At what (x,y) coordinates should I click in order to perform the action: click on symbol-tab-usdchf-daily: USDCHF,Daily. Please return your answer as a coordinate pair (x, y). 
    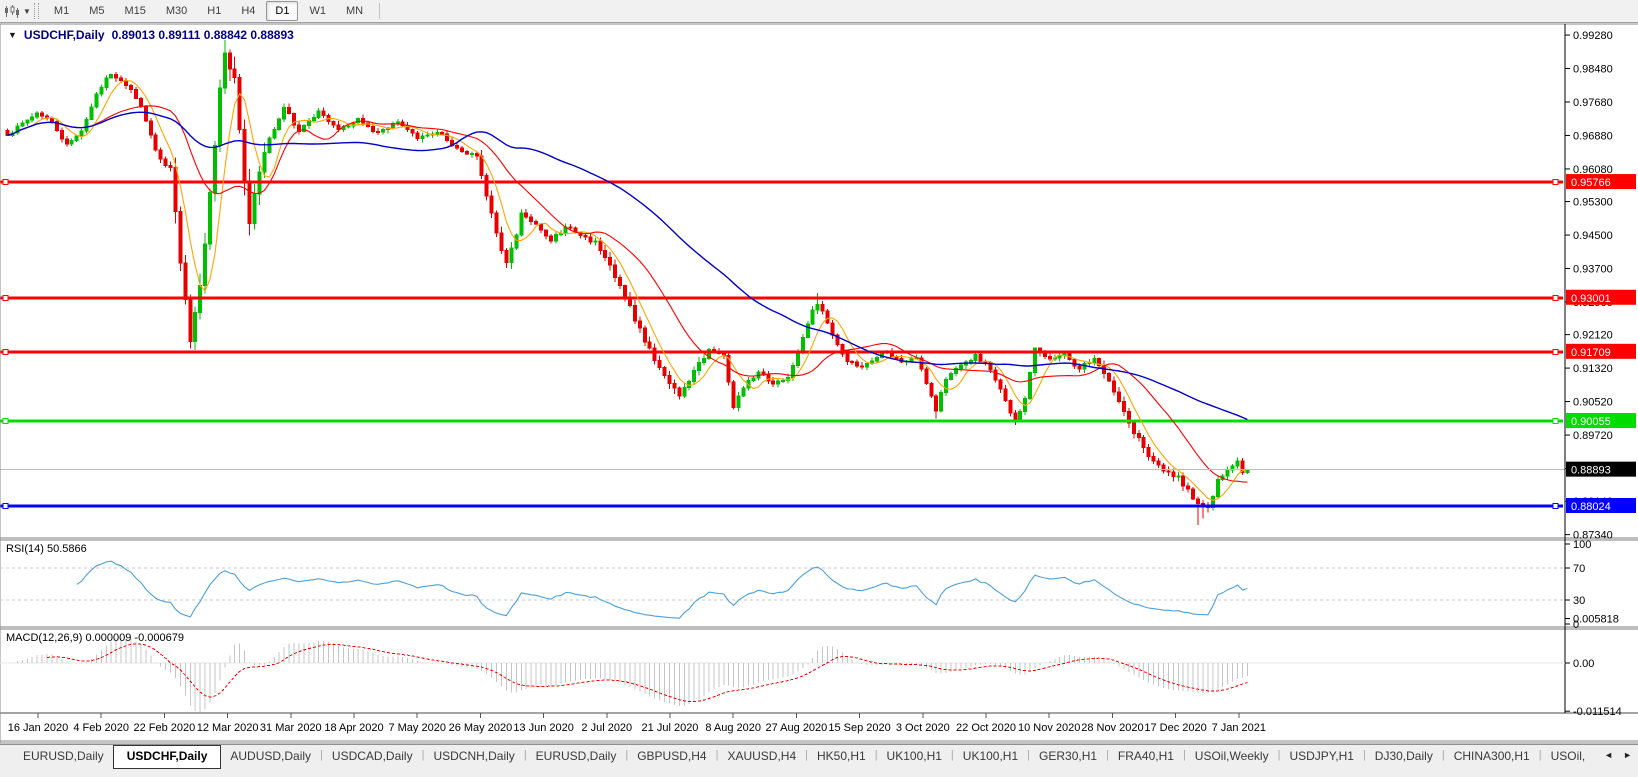
    Looking at the image, I should click on (167, 757).